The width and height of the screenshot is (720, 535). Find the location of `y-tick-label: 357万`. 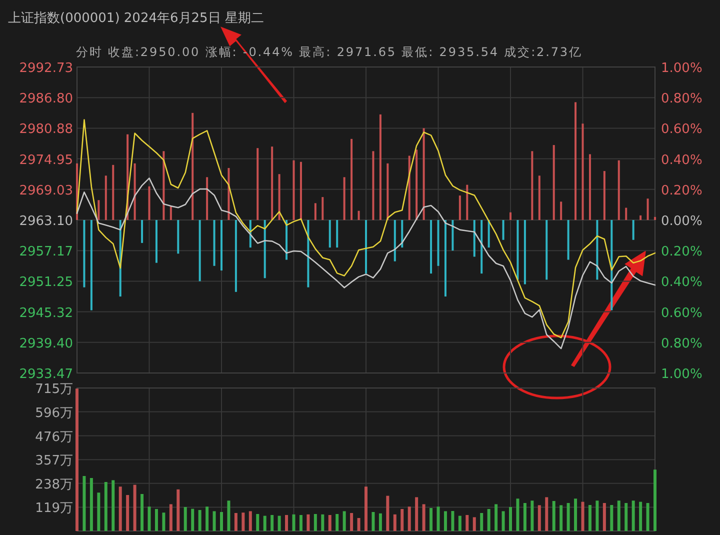

y-tick-label: 357万 is located at coordinates (54, 461).